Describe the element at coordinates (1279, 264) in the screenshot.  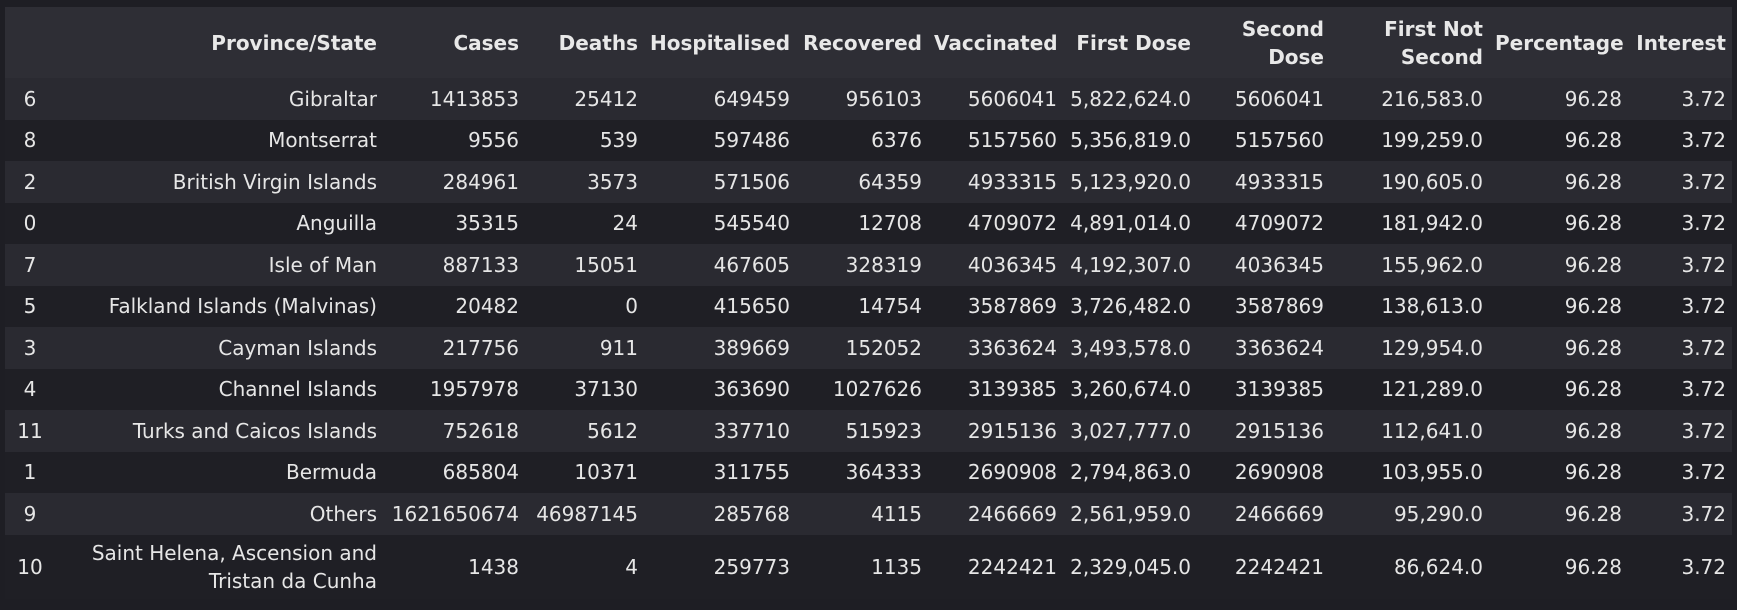
I see `cell-second-dose: 4036345` at that location.